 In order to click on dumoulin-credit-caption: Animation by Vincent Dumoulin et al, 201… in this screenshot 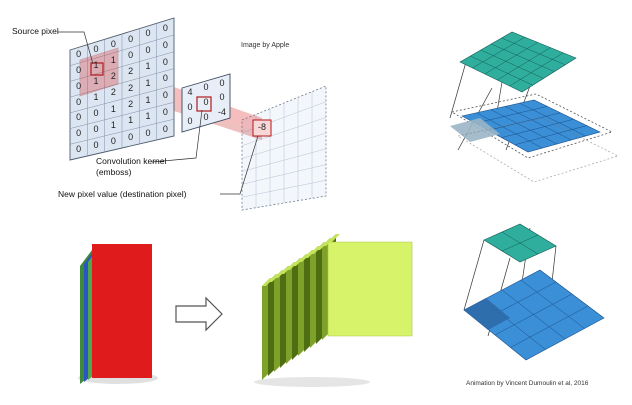, I will do `click(527, 383)`.